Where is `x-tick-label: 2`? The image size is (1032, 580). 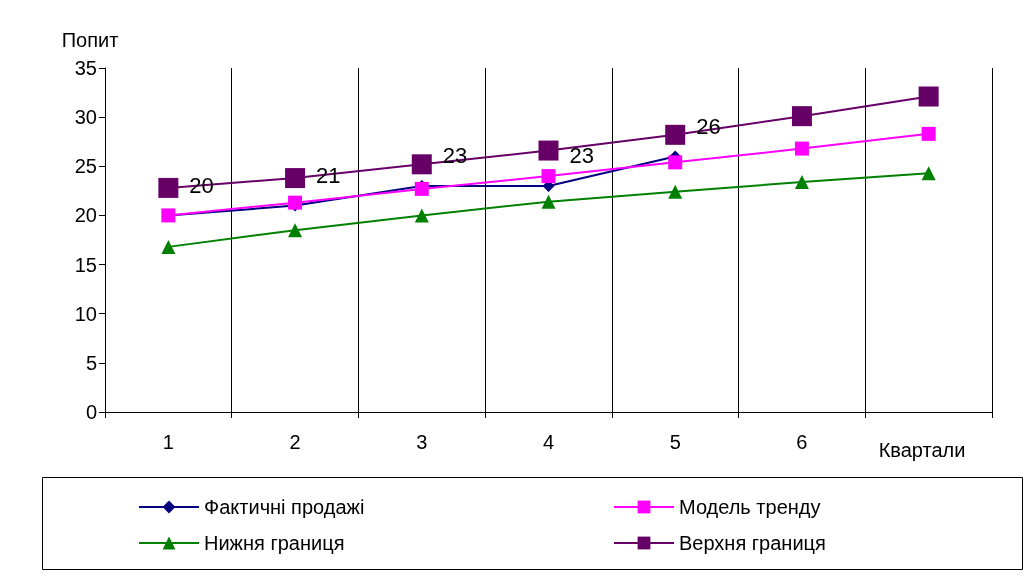 x-tick-label: 2 is located at coordinates (295, 442).